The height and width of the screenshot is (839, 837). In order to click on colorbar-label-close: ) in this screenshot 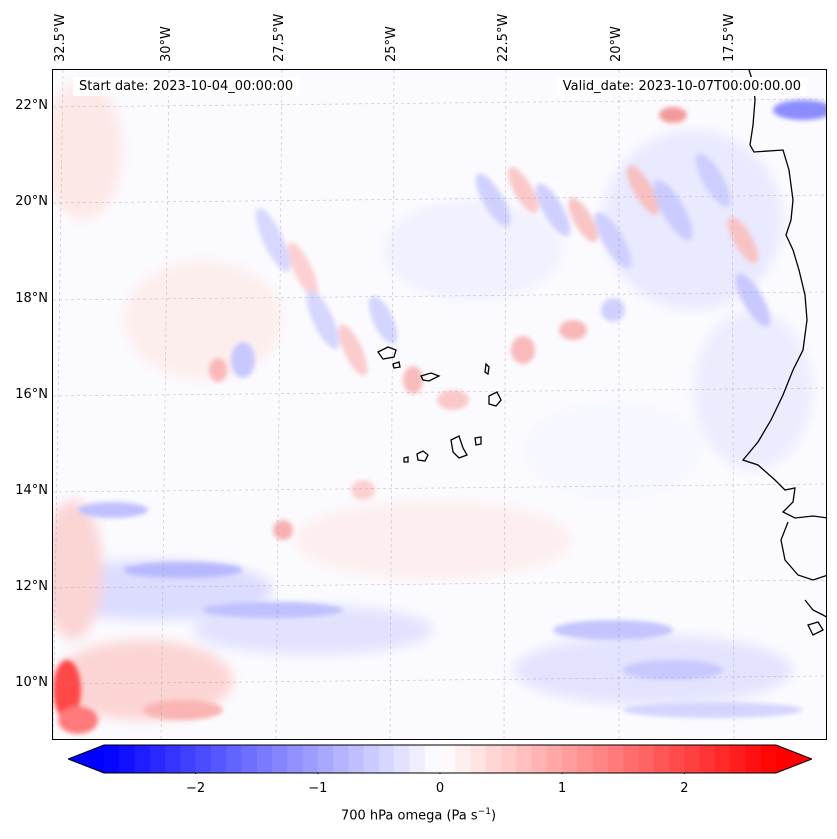, I will do `click(493, 816)`.